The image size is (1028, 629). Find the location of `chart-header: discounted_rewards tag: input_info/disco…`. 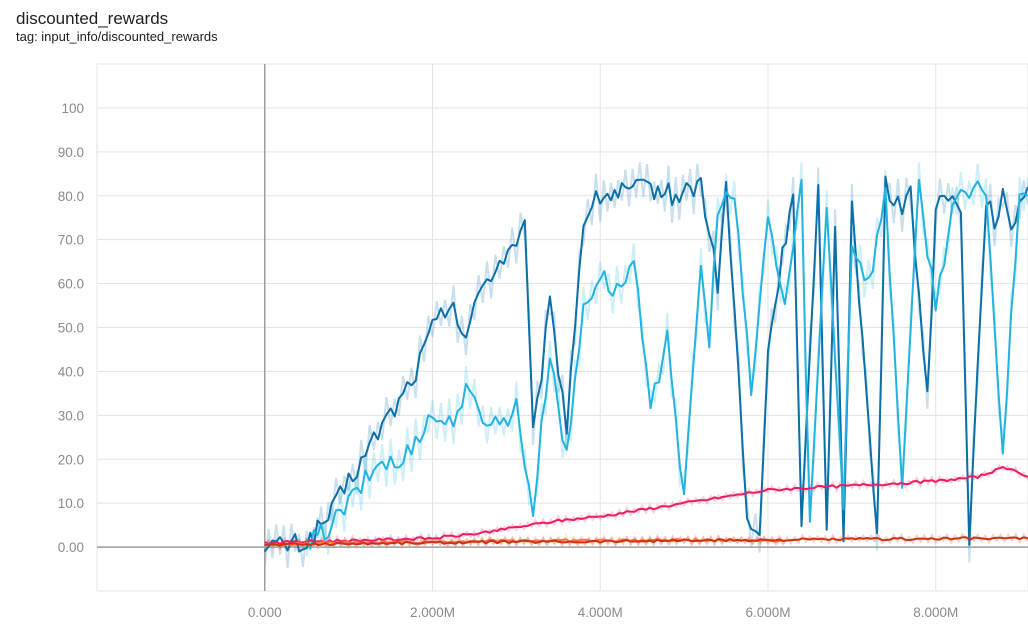

chart-header: discounted_rewards tag: input_info/disco… is located at coordinates (117, 26).